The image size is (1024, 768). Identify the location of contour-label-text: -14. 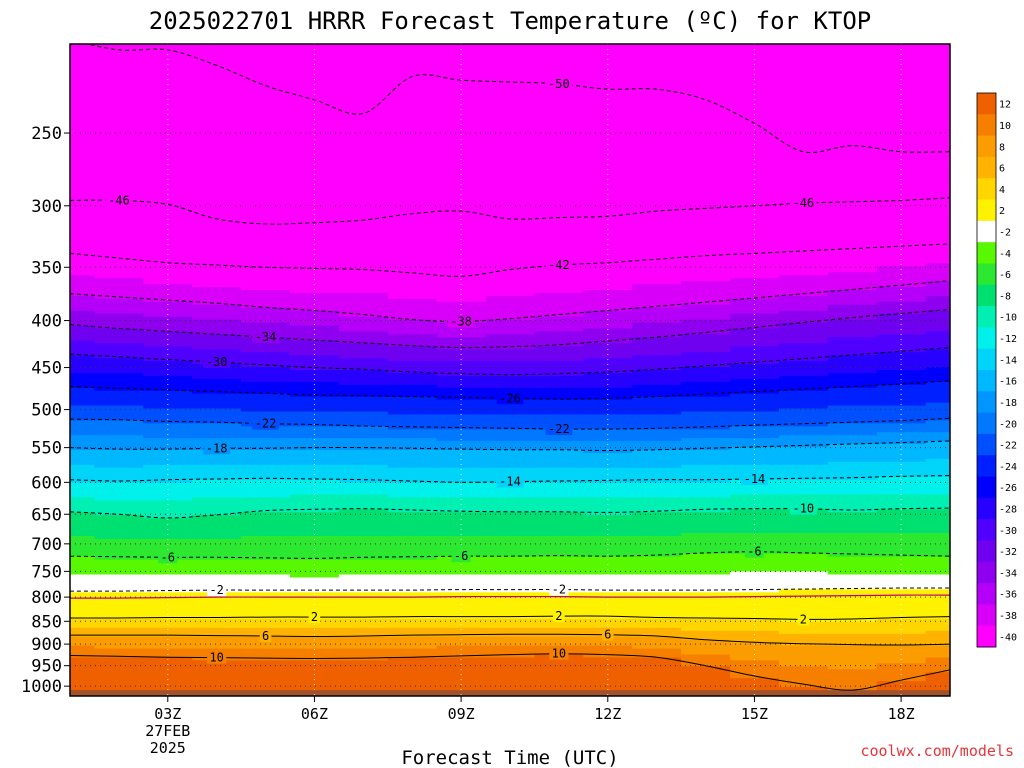
(510, 482).